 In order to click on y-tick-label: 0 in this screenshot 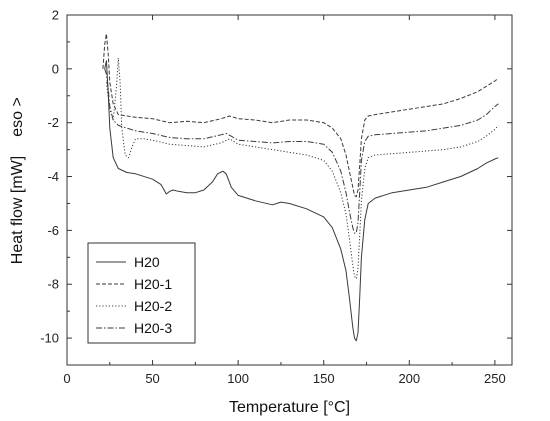, I will do `click(55, 68)`.